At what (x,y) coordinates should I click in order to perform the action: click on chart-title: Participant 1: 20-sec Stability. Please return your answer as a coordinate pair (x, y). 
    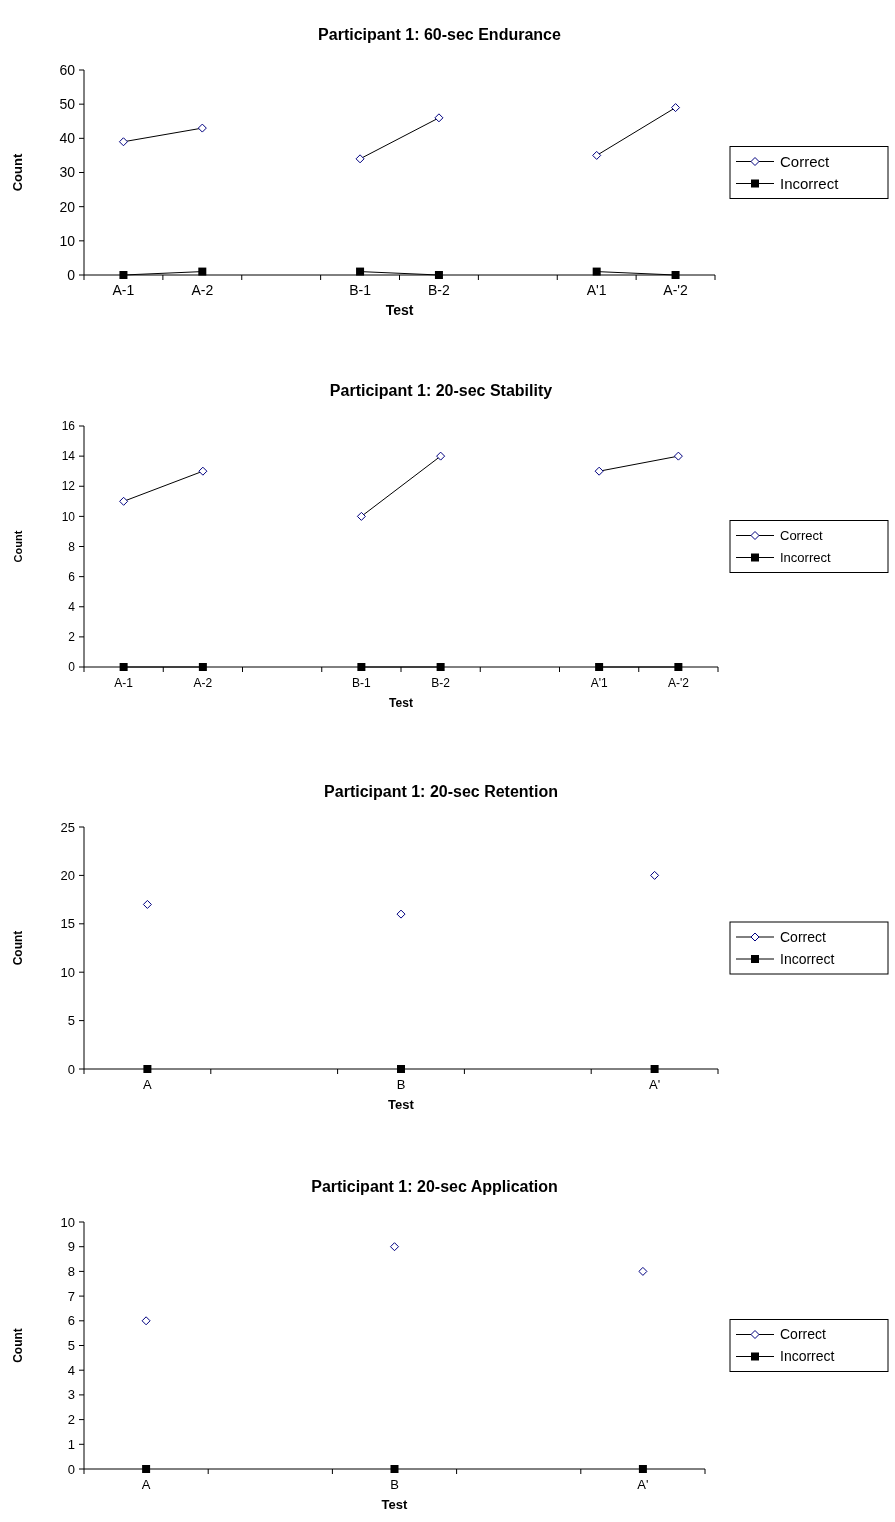
    Looking at the image, I should click on (441, 390).